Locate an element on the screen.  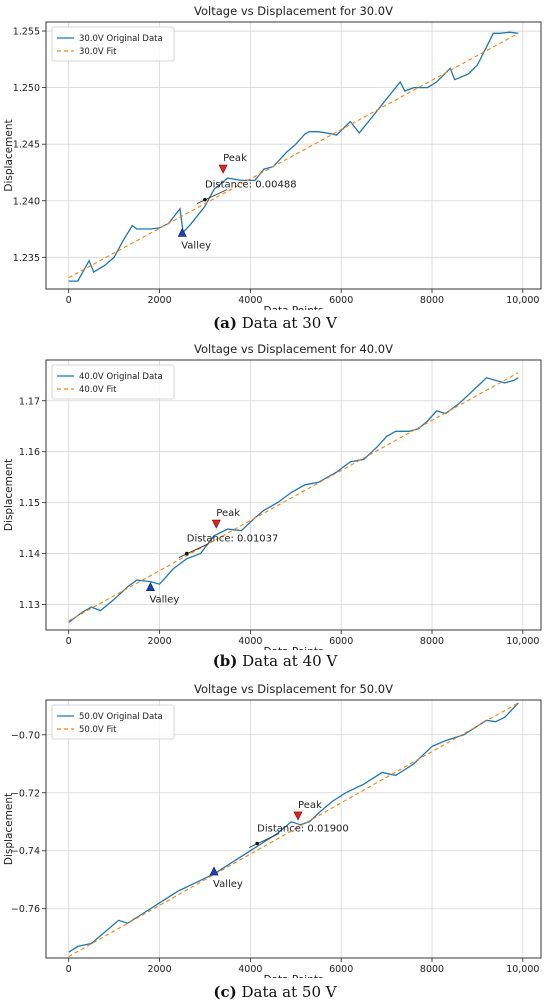
caption-a: (a) Data at 30 V is located at coordinates (275, 323).